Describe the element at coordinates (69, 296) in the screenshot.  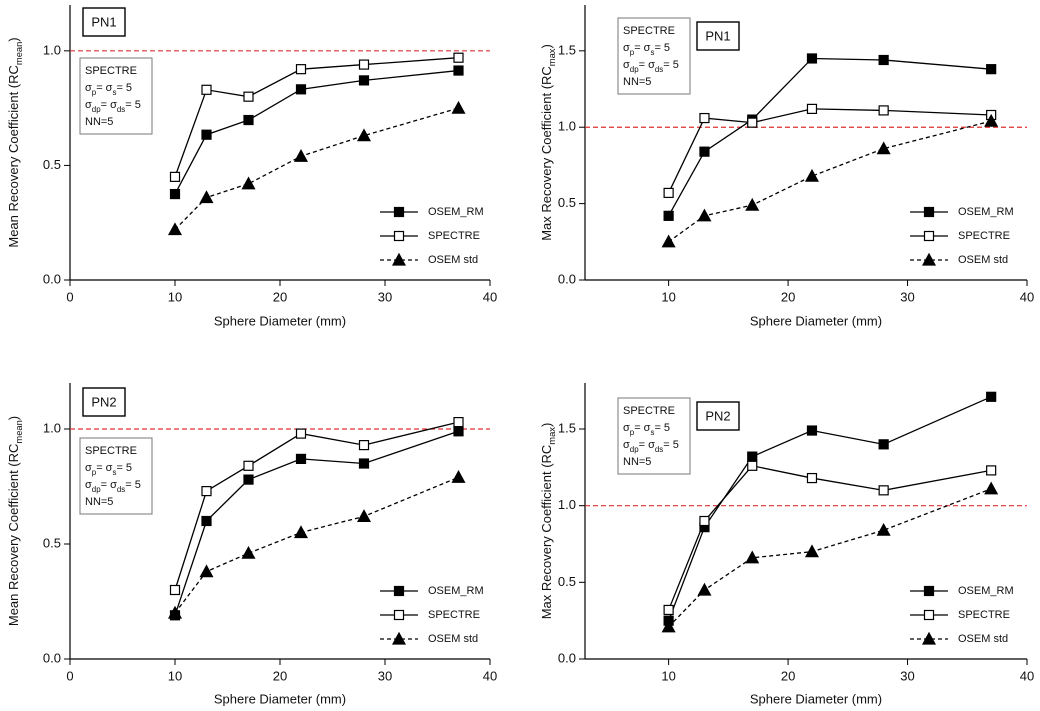
I see `x-tick-label: 0` at that location.